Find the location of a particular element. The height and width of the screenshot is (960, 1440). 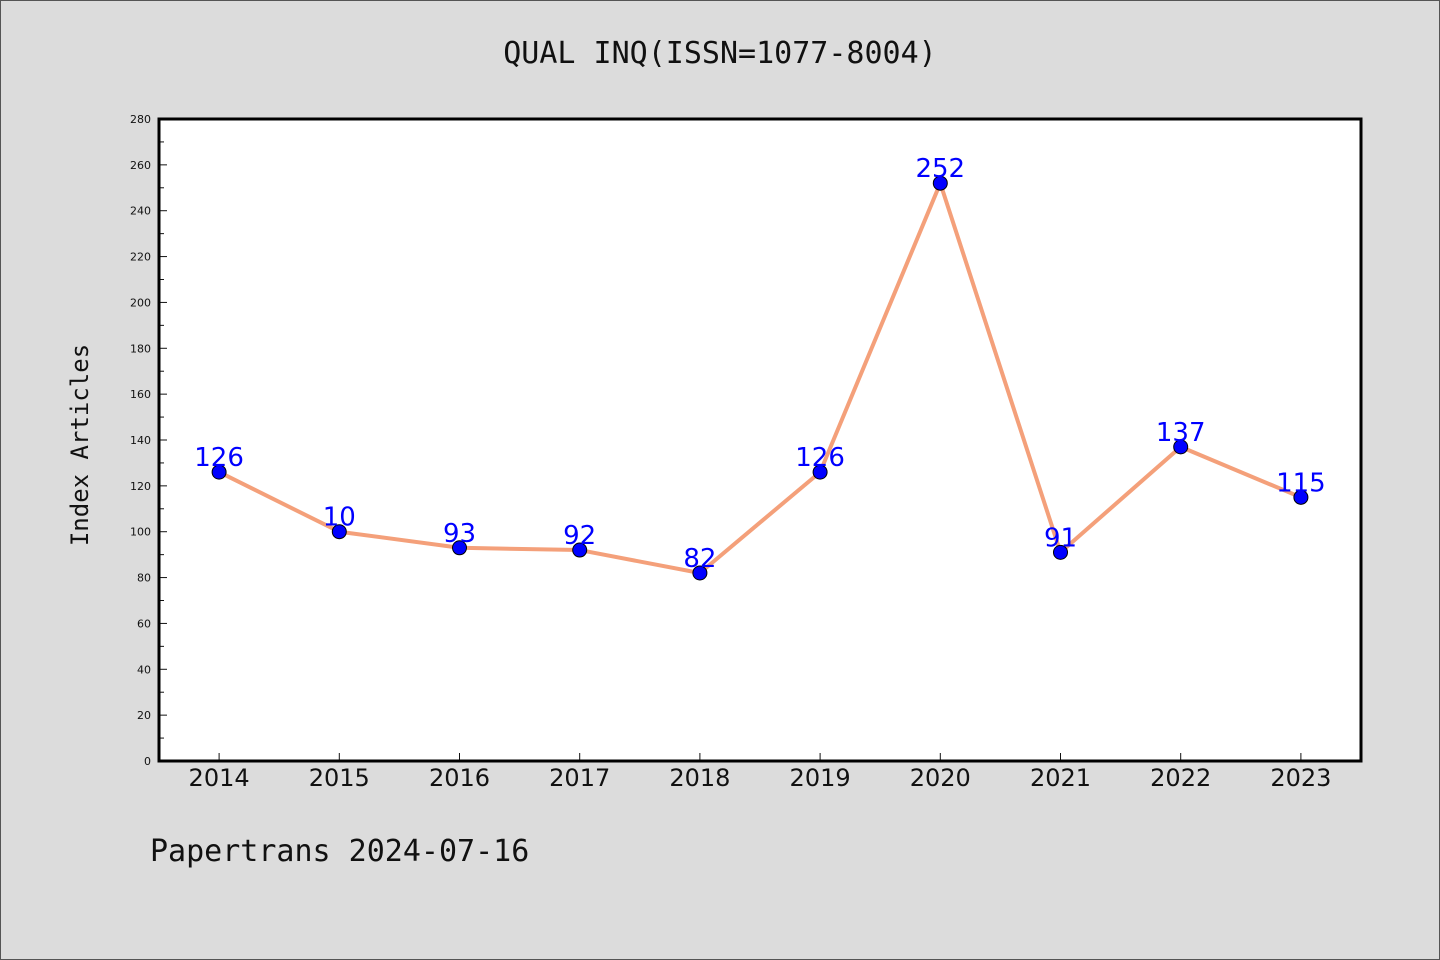

y-tick-label: 200 is located at coordinates (140, 302).